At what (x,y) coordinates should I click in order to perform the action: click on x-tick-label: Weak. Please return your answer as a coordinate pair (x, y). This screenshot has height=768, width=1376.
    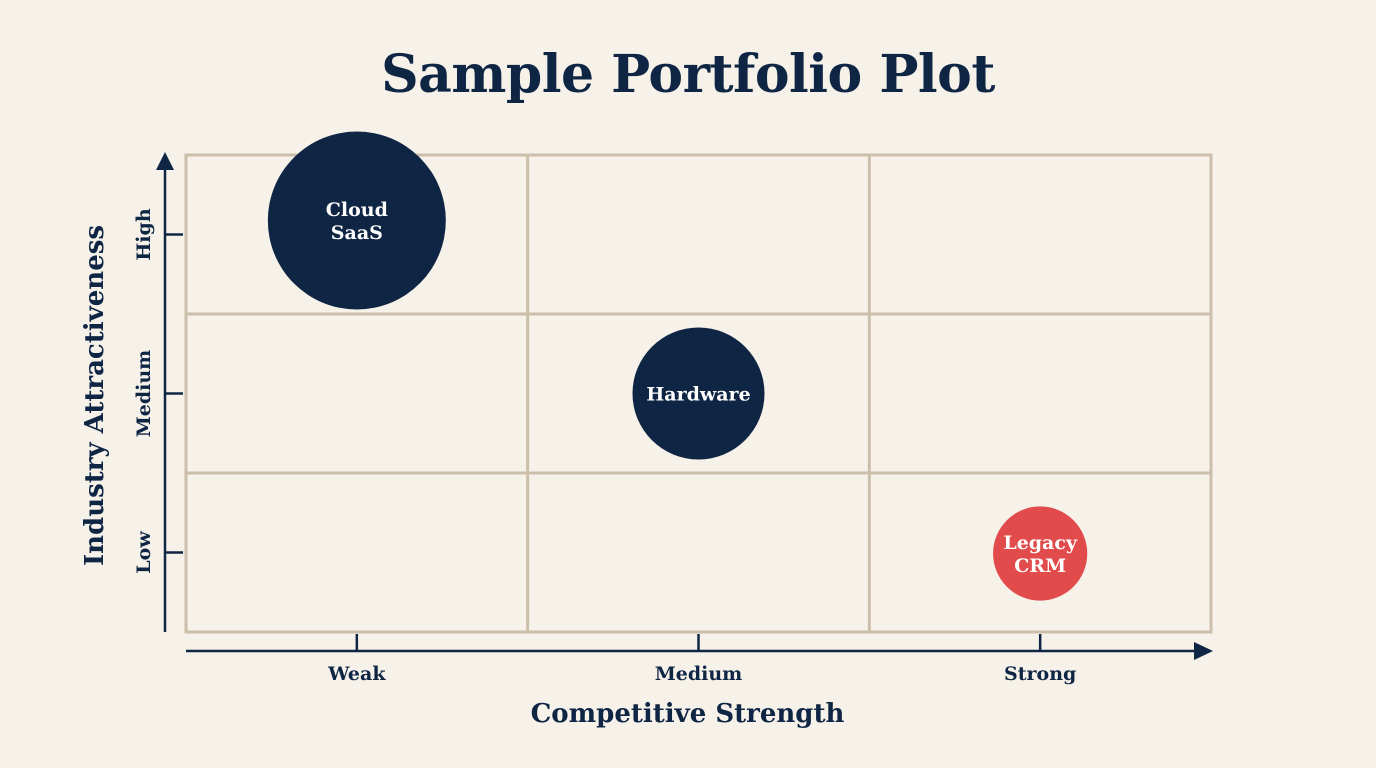
    Looking at the image, I should click on (356, 674).